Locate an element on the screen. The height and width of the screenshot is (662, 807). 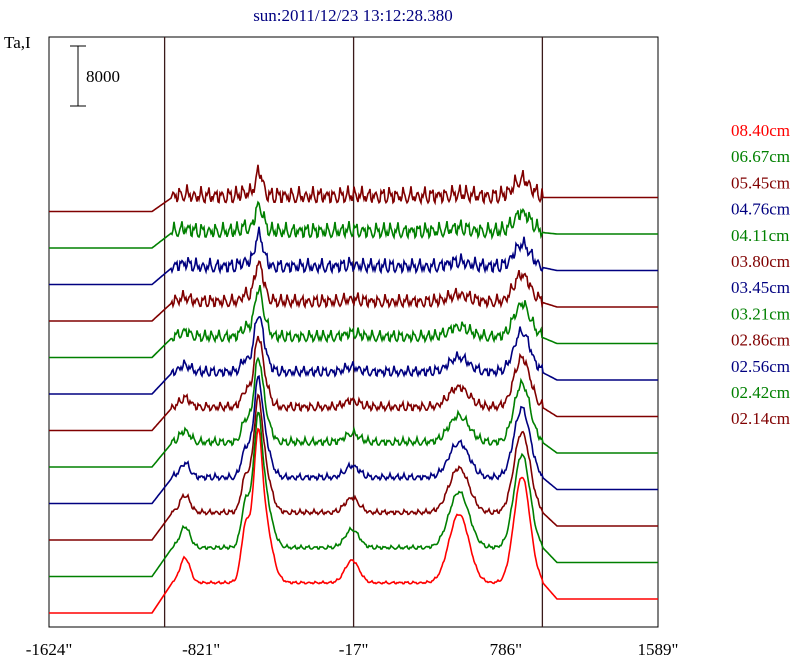
scale-bar: 8000 is located at coordinates (95, 76).